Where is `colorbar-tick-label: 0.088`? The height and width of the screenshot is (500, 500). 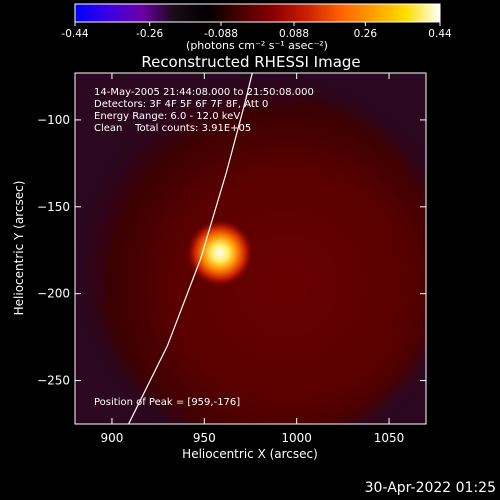 colorbar-tick-label: 0.088 is located at coordinates (294, 34).